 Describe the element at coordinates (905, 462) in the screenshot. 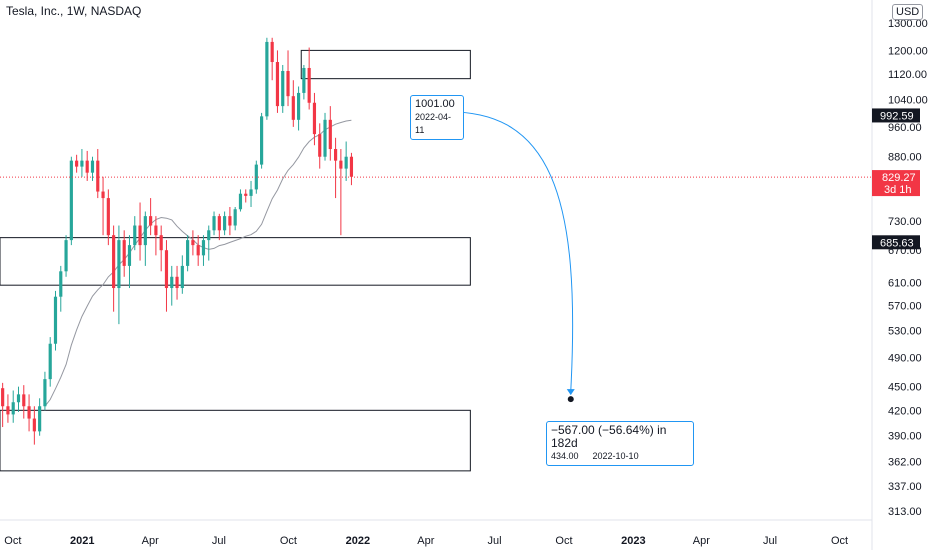

I see `y-tick-label: 362.00` at that location.